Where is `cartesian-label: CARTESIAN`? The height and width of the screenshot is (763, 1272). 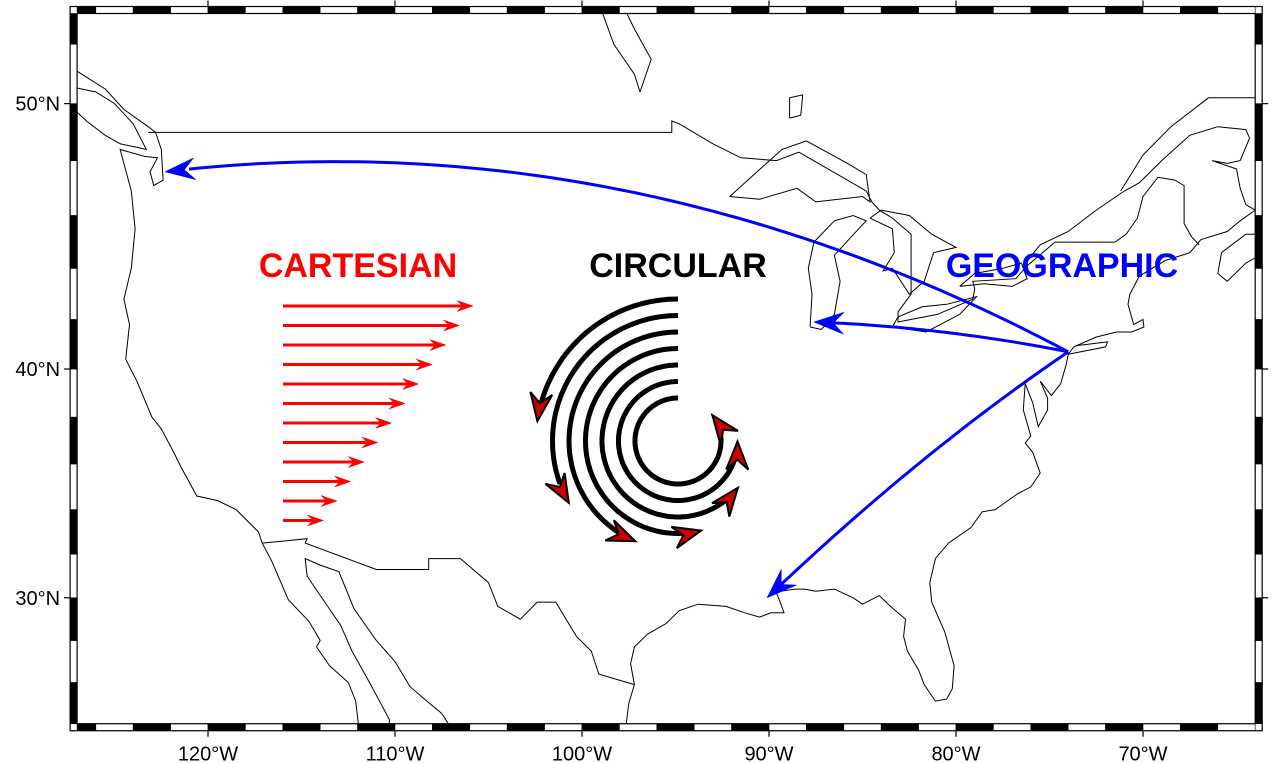
cartesian-label: CARTESIAN is located at coordinates (358, 266).